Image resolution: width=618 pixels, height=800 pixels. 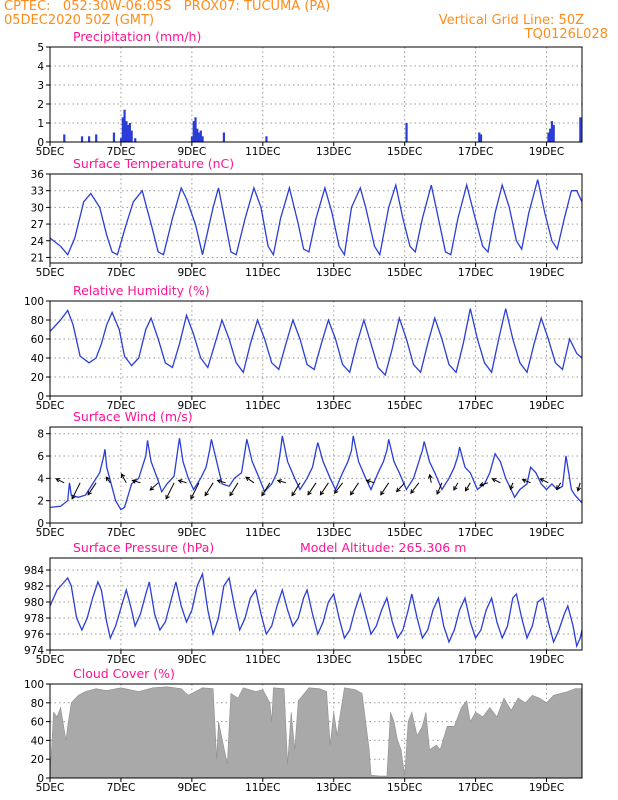 What do you see at coordinates (37, 225) in the screenshot?
I see `y-tick-label: 27` at bounding box center [37, 225].